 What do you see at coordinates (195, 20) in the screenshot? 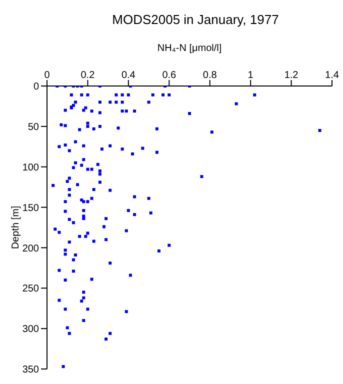
I see `chart-title: MODS2005 in January, 1977` at bounding box center [195, 20].